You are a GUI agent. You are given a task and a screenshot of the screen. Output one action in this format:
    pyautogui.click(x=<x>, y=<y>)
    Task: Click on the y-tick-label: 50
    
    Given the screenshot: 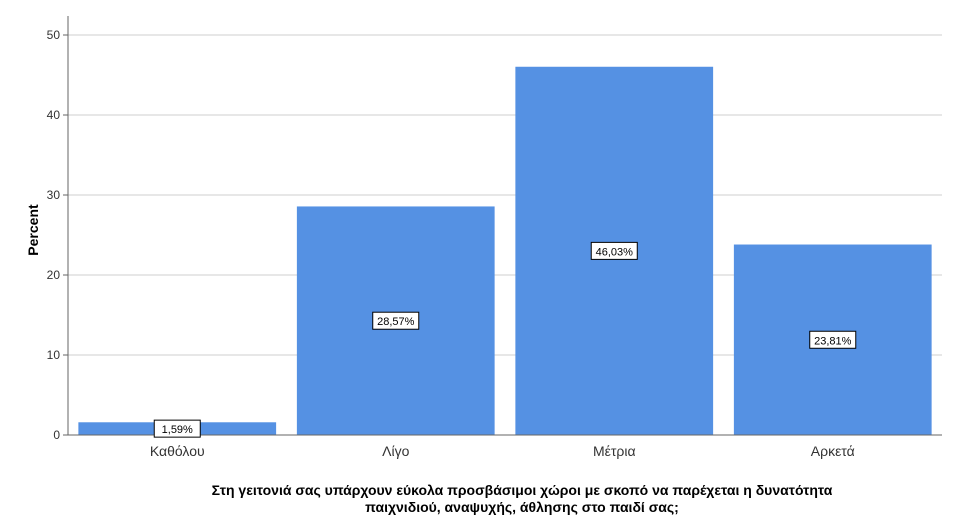 What is the action you would take?
    pyautogui.click(x=54, y=35)
    